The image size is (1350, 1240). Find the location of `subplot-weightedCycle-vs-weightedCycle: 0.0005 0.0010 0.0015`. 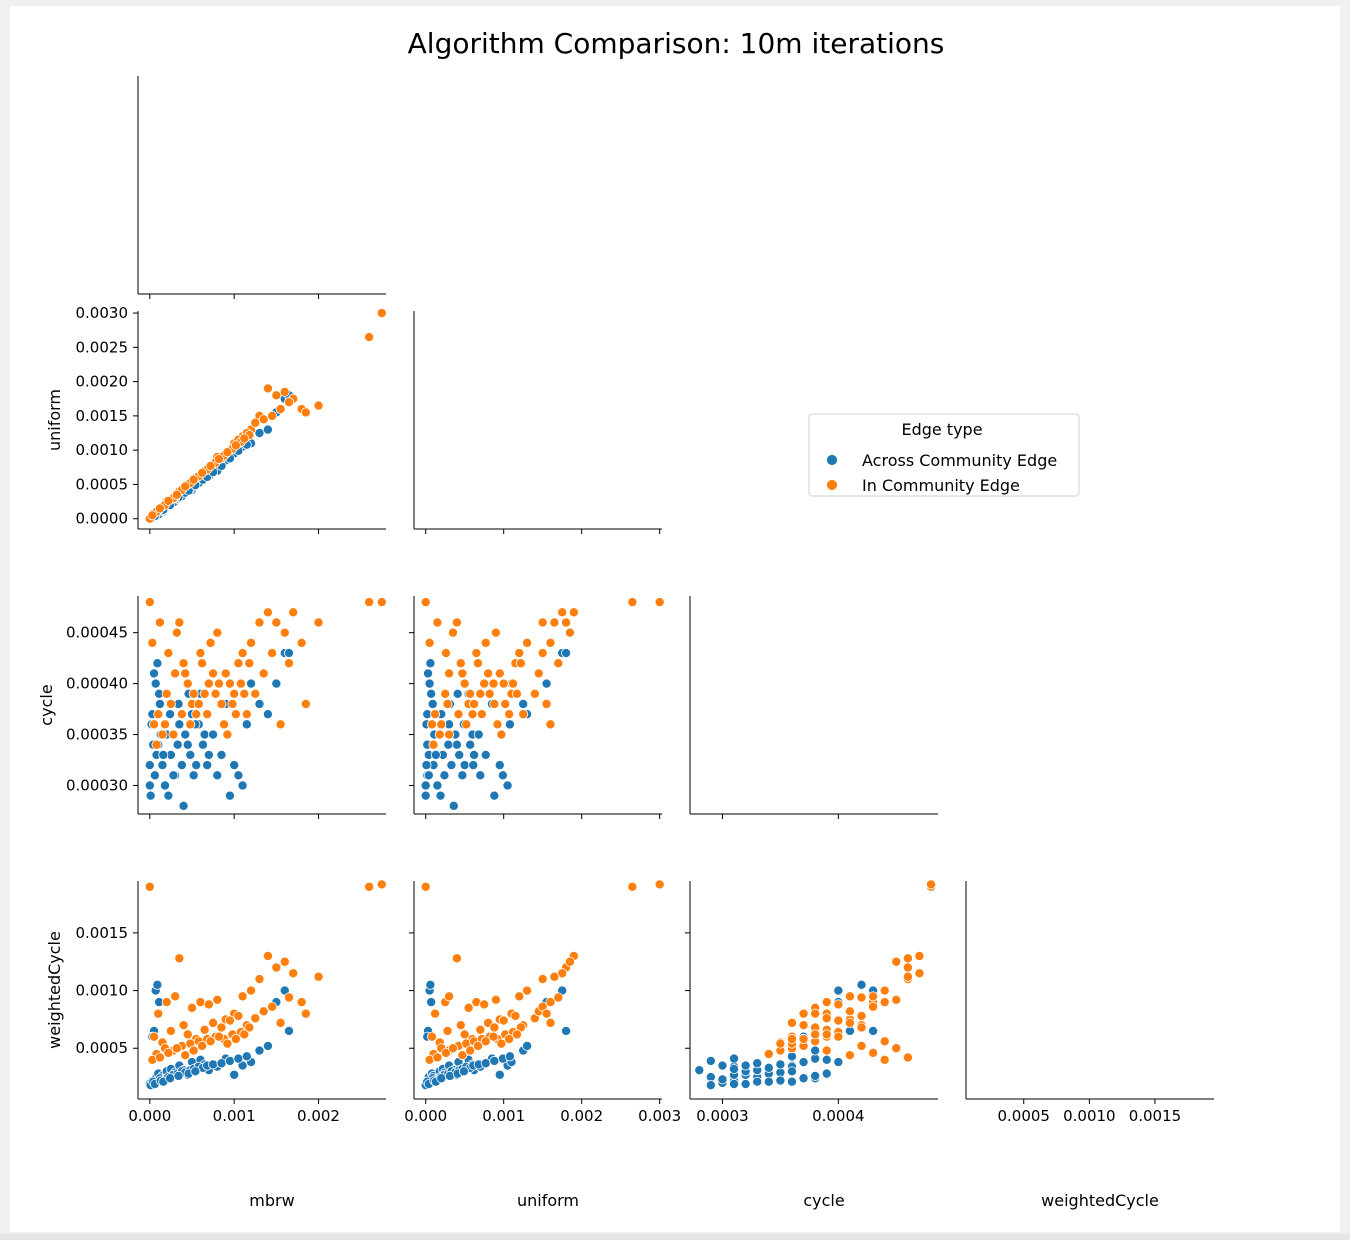

subplot-weightedCycle-vs-weightedCycle: 0.0005 0.0010 0.0015 is located at coordinates (1089, 1003).